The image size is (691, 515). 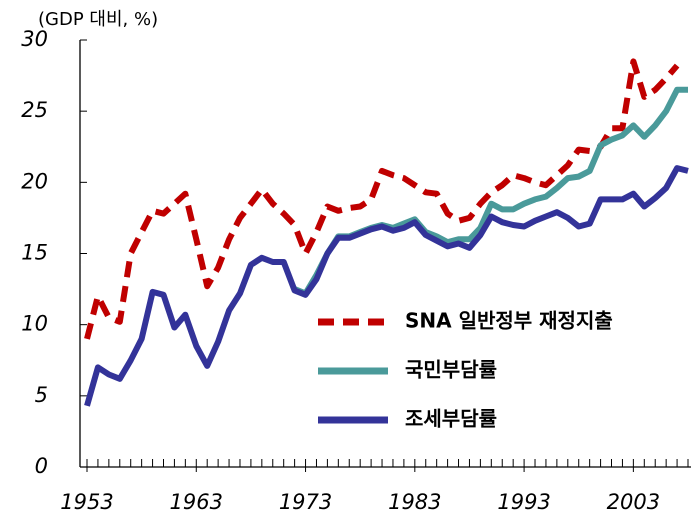 I want to click on y-tick-label: 25, so click(x=34, y=110).